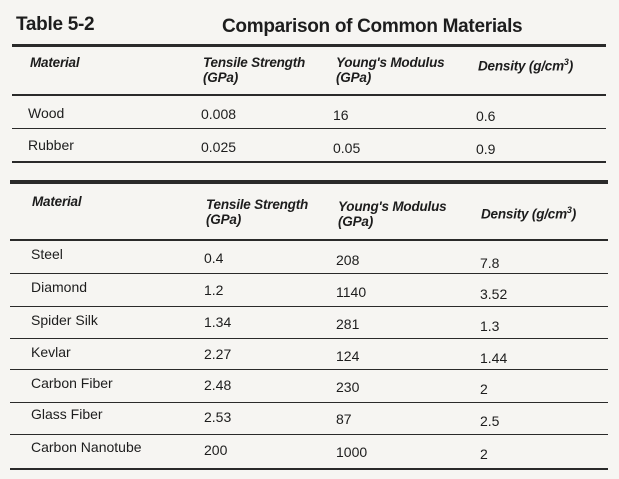 This screenshot has width=619, height=479. I want to click on t2-cell-material: Steel, so click(47, 254).